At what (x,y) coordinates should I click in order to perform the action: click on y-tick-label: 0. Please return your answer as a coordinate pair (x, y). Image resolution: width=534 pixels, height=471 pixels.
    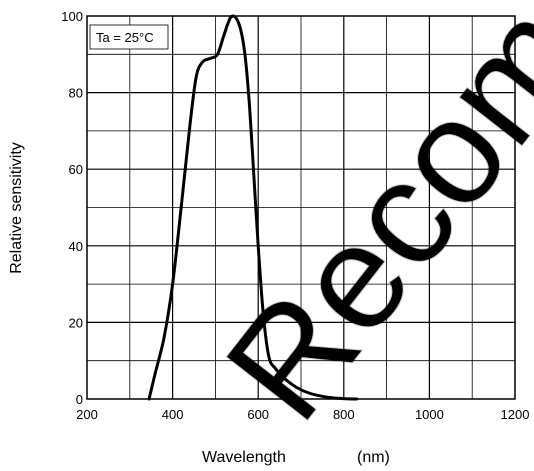
    Looking at the image, I should click on (79, 399).